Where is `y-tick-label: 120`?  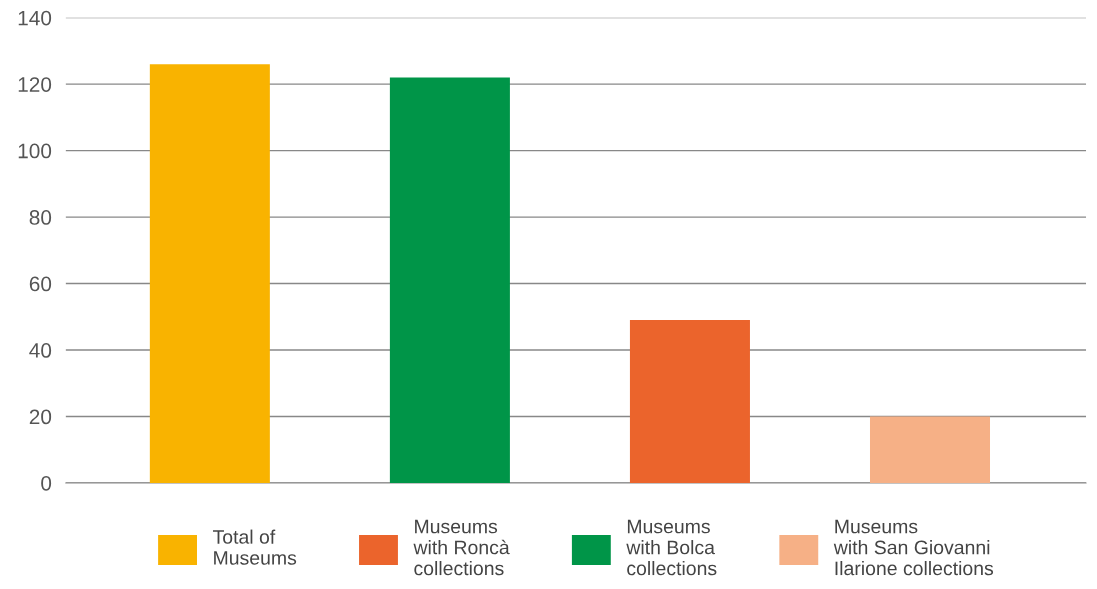
y-tick-label: 120 is located at coordinates (35, 84).